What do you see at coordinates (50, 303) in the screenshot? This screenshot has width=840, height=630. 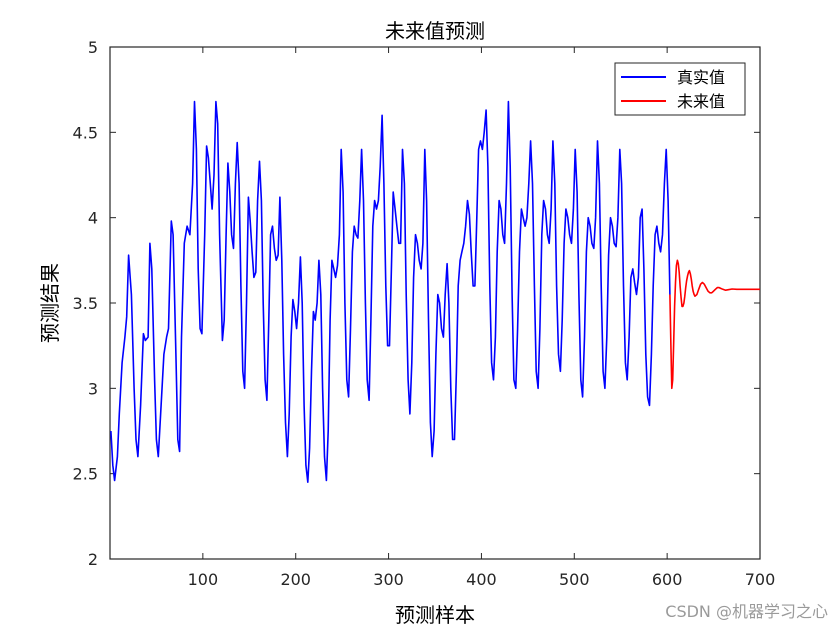 I see `y-axis-label: 预测结果` at bounding box center [50, 303].